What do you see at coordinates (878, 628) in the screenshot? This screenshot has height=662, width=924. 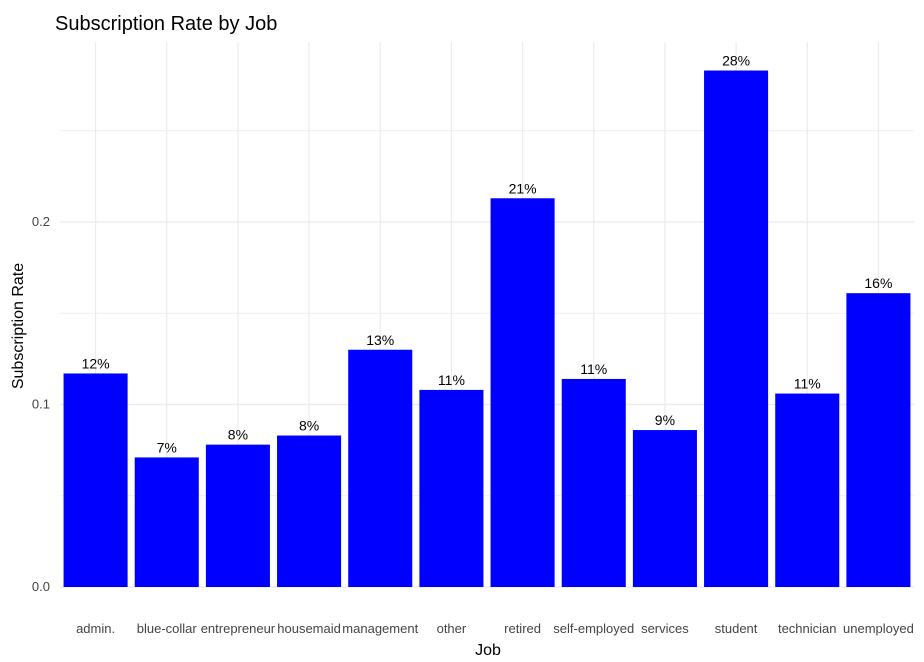 I see `x-tick-label: unemployed` at bounding box center [878, 628].